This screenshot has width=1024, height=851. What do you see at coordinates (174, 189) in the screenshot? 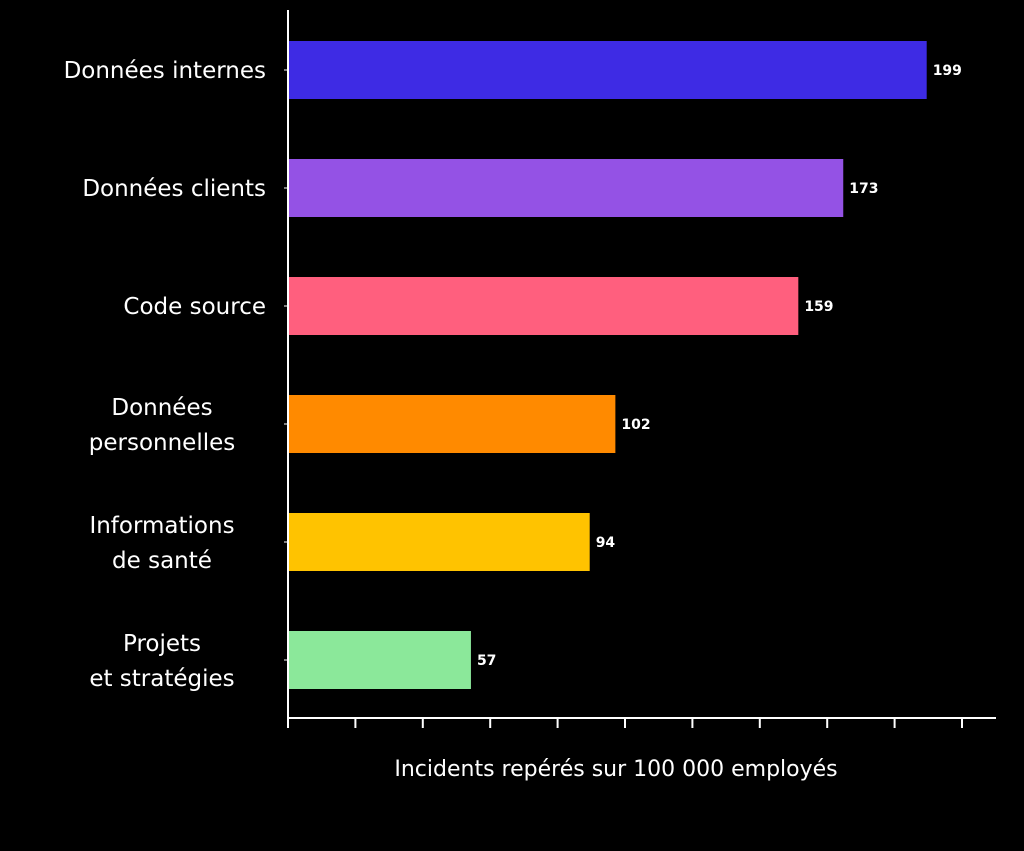
I see `category-label: Données clients` at bounding box center [174, 189].